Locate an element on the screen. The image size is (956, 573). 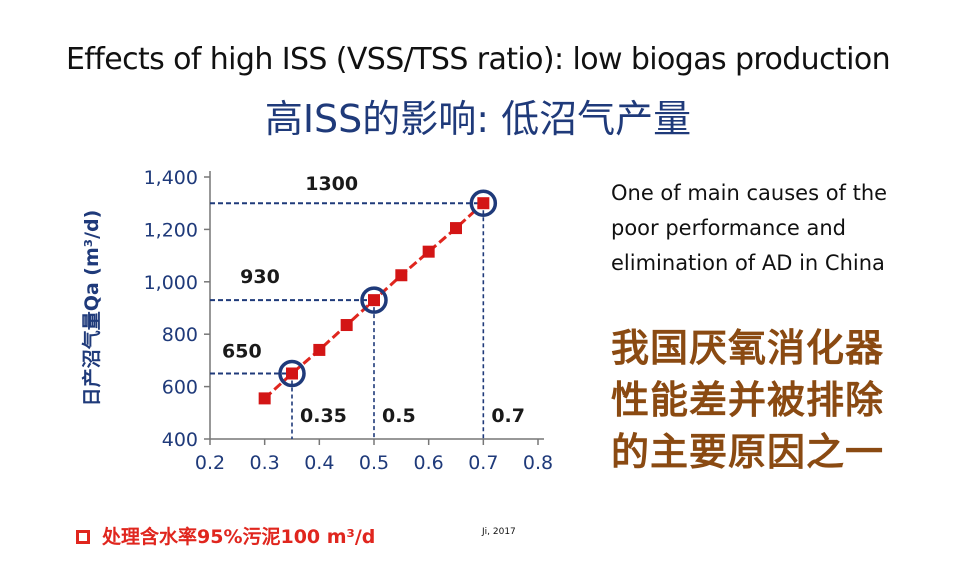
caption: 处理含水率95%污泥100 m³/d is located at coordinates (225, 535).